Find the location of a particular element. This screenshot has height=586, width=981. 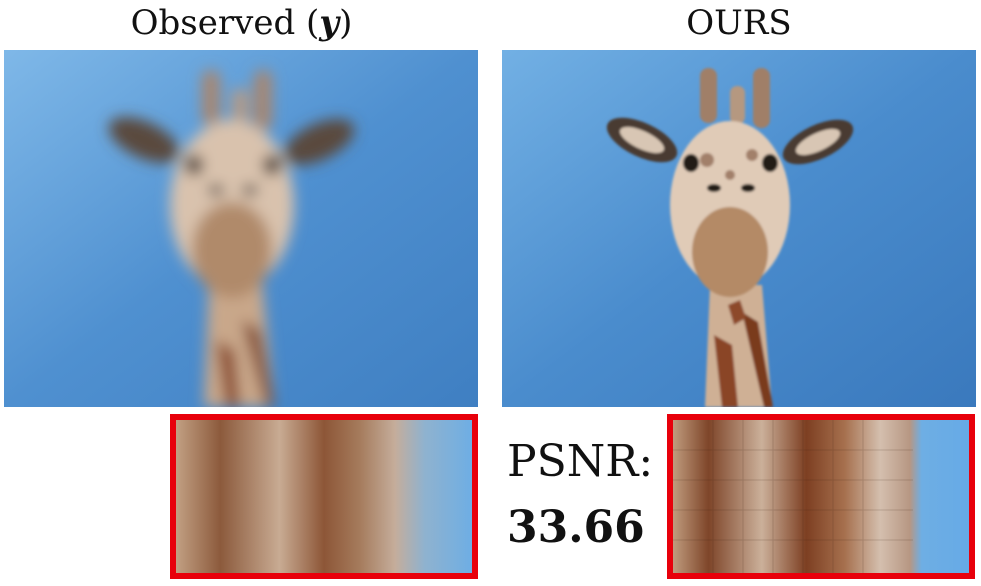

psnr-value: 33.66 is located at coordinates (576, 527).